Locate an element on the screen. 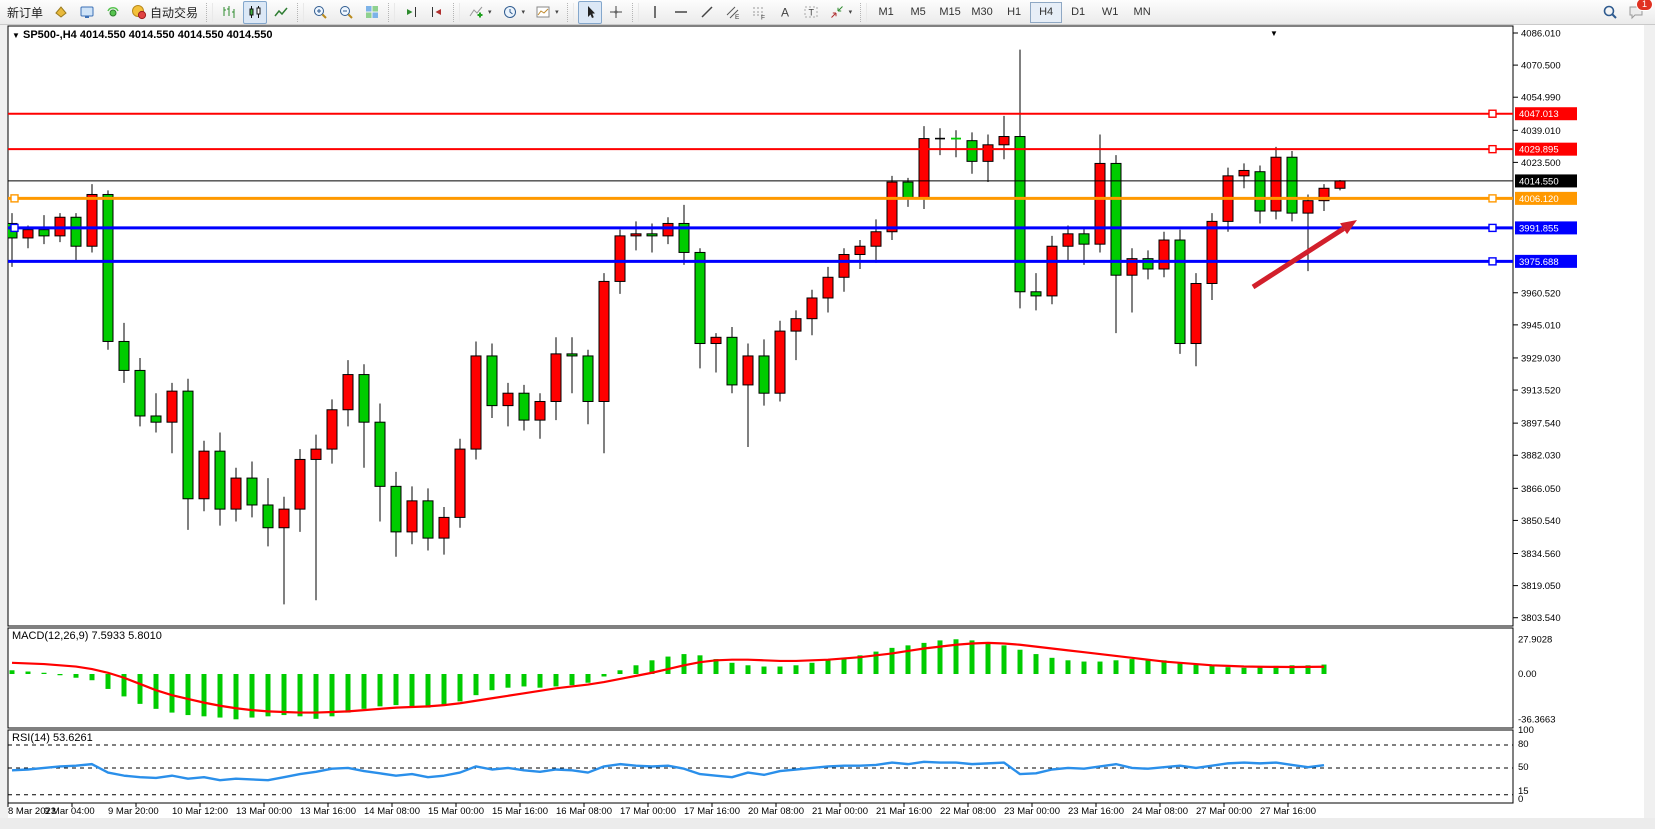 The width and height of the screenshot is (1655, 829). cursor-icon is located at coordinates (591, 12).